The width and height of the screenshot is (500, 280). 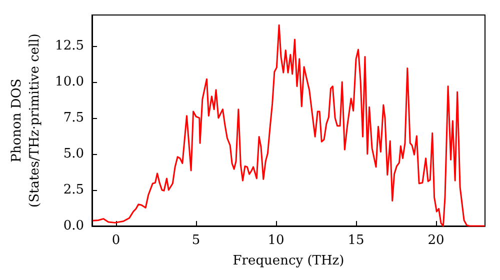 What do you see at coordinates (116, 240) in the screenshot?
I see `x-tick-label: 0` at bounding box center [116, 240].